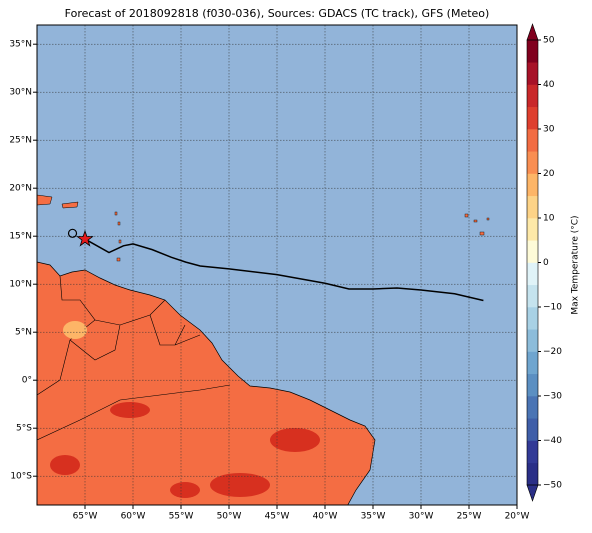 The image size is (592, 533). I want to click on colorbar-tick-label: −30, so click(552, 397).